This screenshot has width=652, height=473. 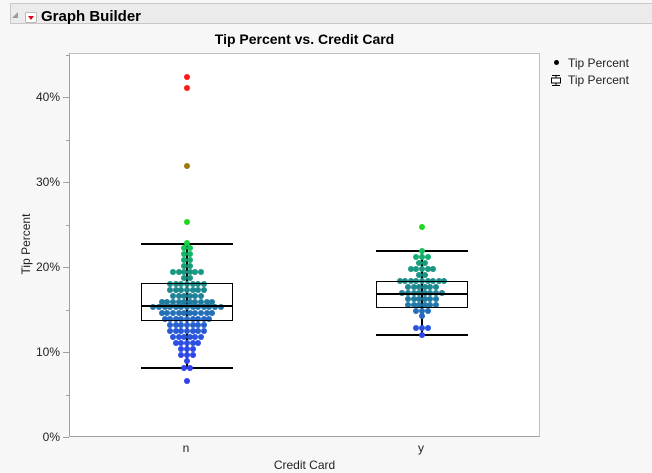 I want to click on legend-item-points: Tip Percent, so click(x=589, y=63).